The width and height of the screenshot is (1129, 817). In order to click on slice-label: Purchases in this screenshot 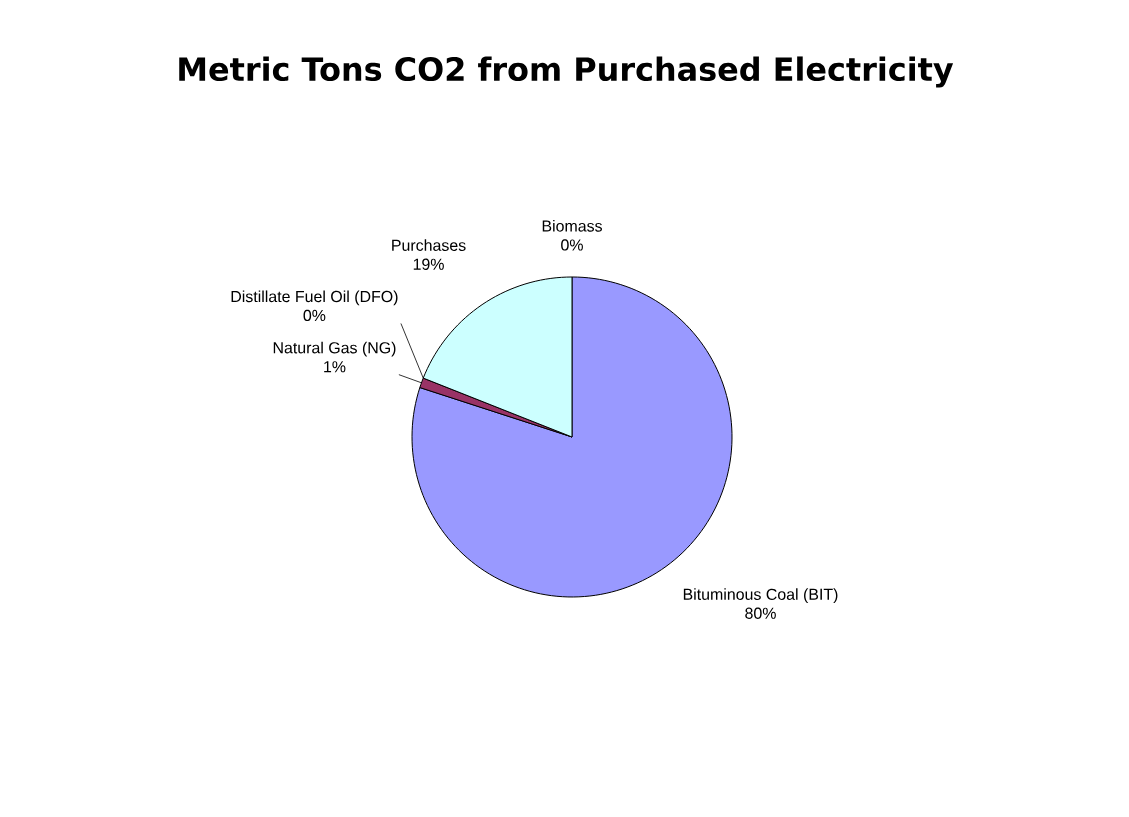, I will do `click(429, 245)`.